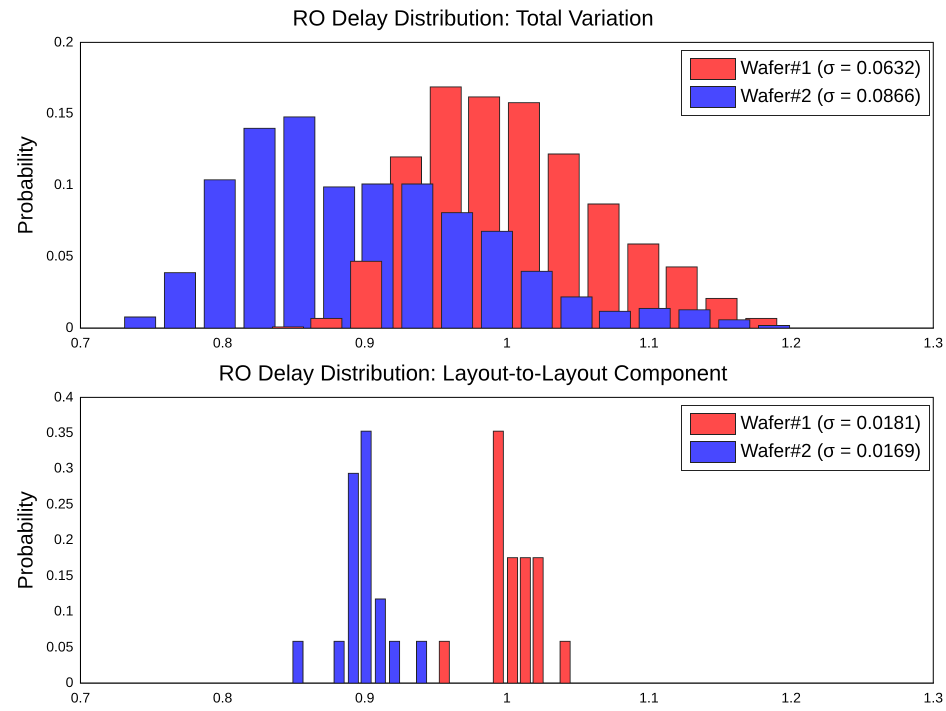 This screenshot has height=711, width=946. What do you see at coordinates (473, 373) in the screenshot?
I see `chart-title: RO Delay Distribution: Layout-to-Layout Component` at bounding box center [473, 373].